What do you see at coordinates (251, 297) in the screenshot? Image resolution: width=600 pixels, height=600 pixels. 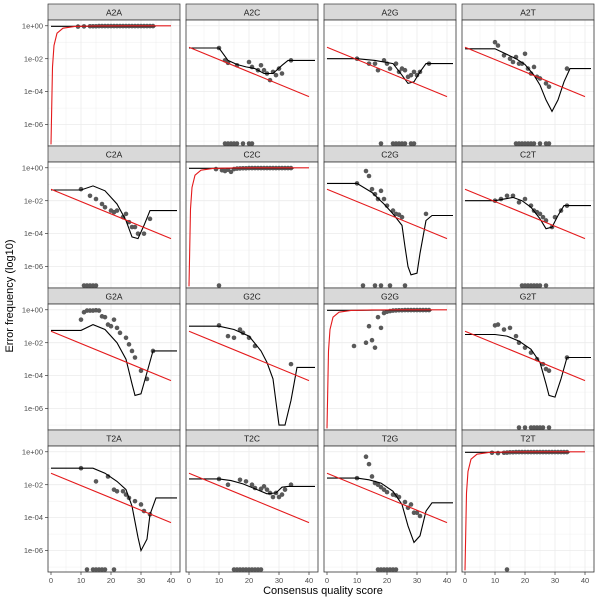 I see `strip-label: G2C` at bounding box center [251, 297].